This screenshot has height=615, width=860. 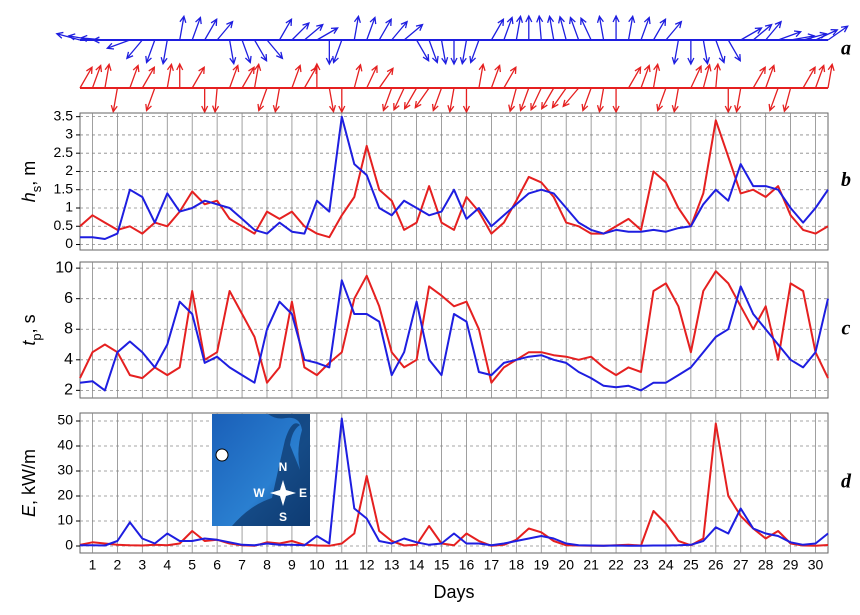 What do you see at coordinates (641, 565) in the screenshot?
I see `x-tick-label: 23` at bounding box center [641, 565].